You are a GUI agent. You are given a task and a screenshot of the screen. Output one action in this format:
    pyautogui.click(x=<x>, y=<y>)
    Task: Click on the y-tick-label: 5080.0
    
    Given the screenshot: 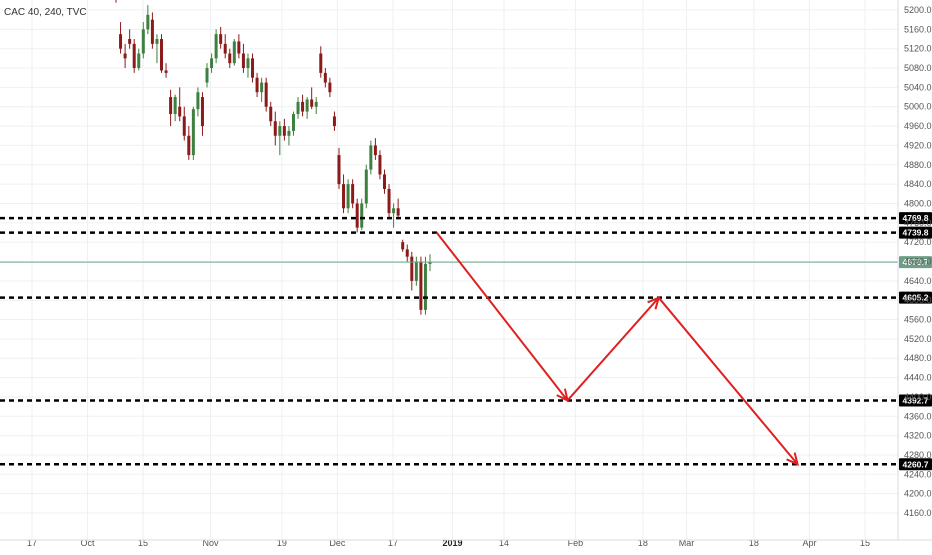 What is the action you would take?
    pyautogui.click(x=918, y=68)
    